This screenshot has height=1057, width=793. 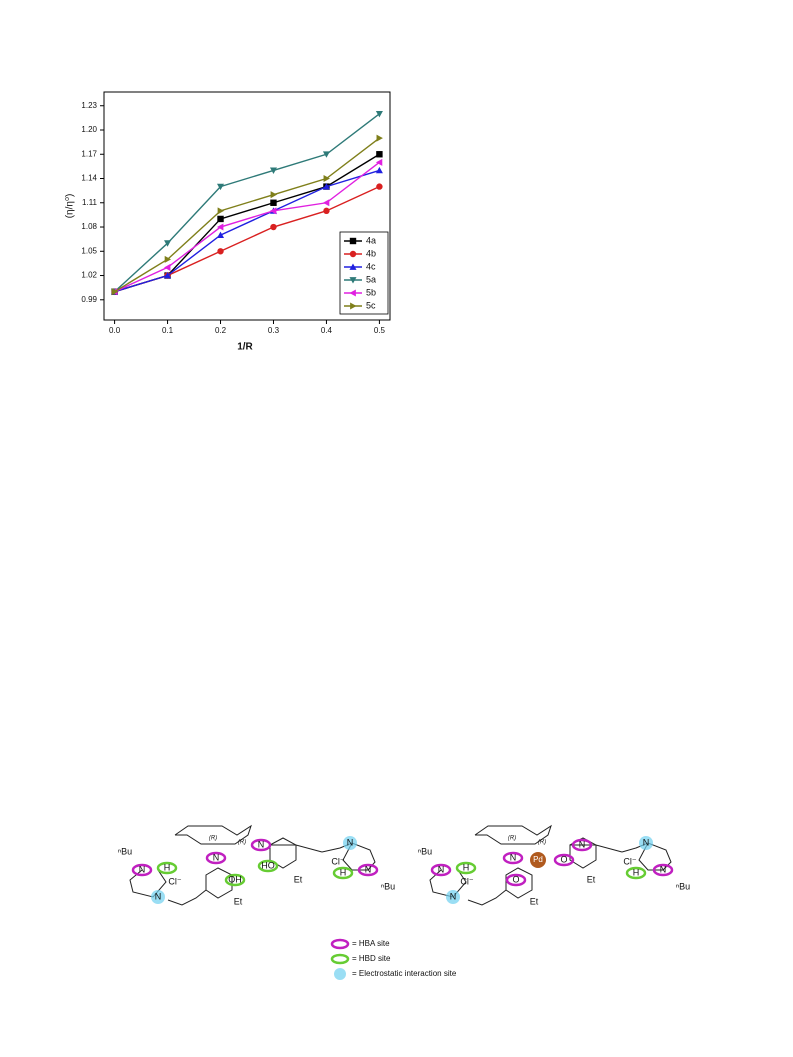 I want to click on legend-label: 5b, so click(x=371, y=292).